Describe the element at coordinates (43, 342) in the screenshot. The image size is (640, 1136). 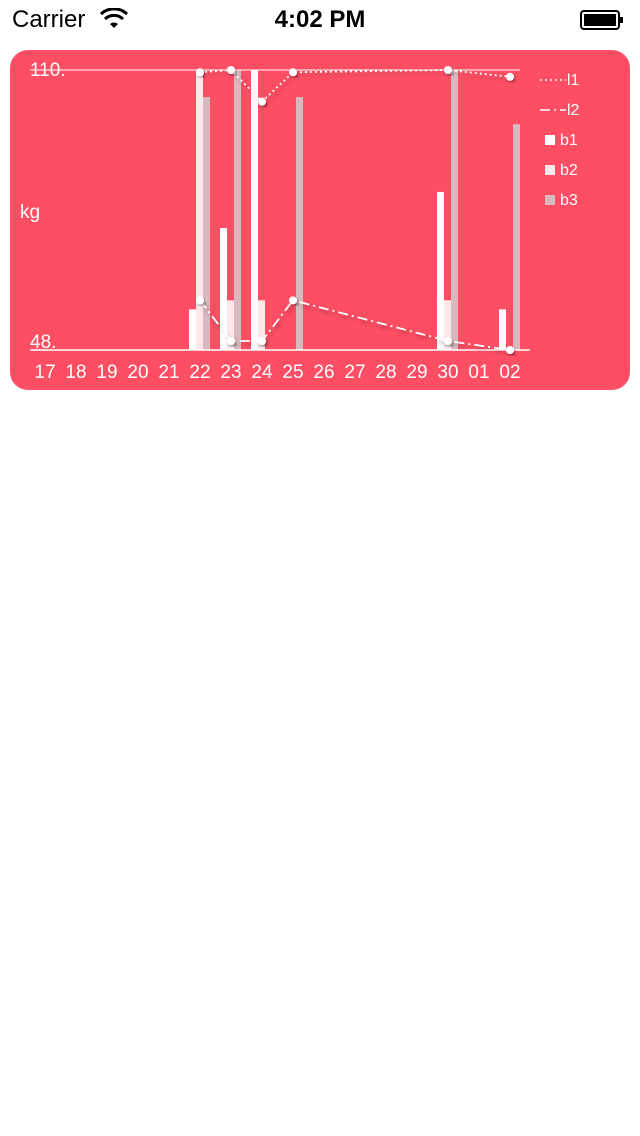
I see `y-tick-min: 48.` at that location.